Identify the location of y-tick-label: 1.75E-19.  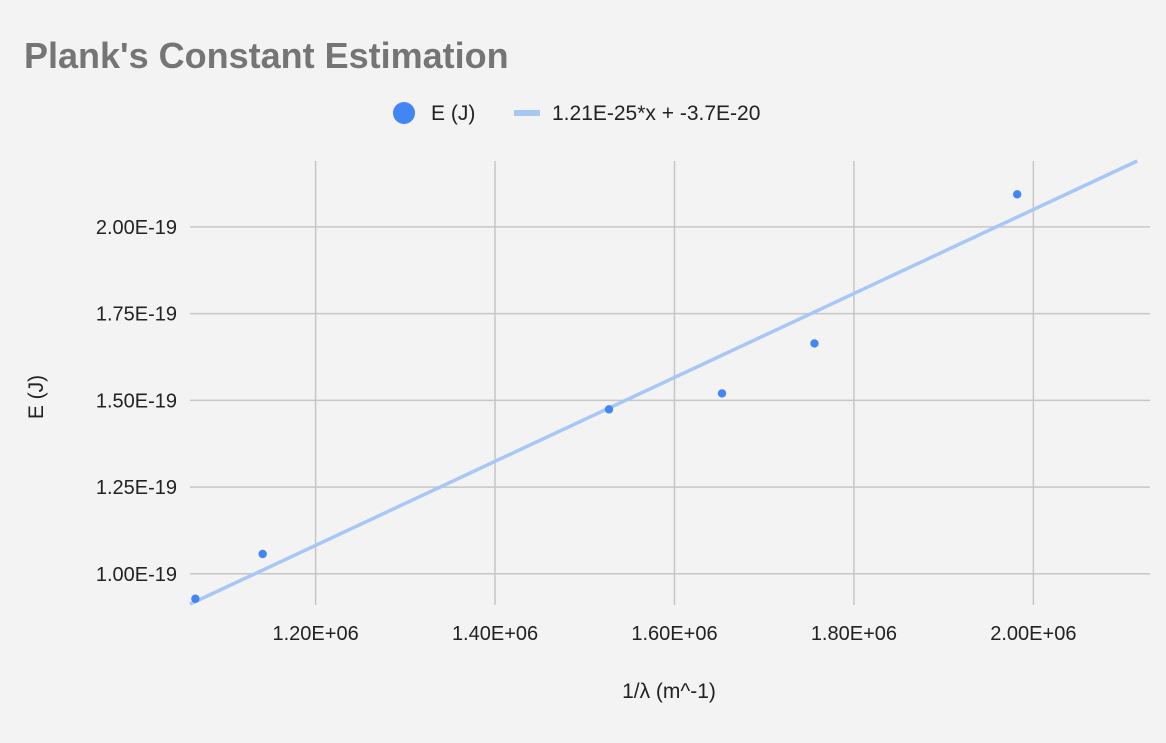
(136, 315).